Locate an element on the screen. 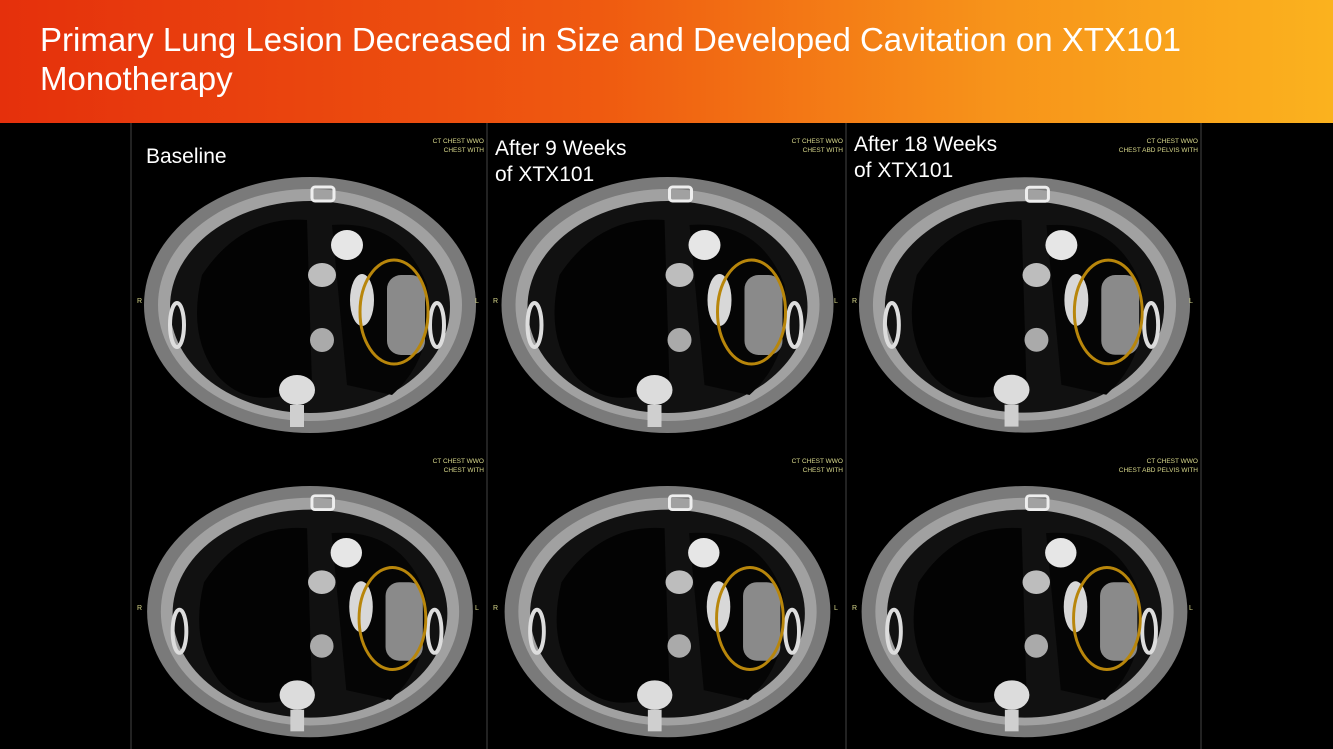  panel-caption: Baseline is located at coordinates (186, 156).